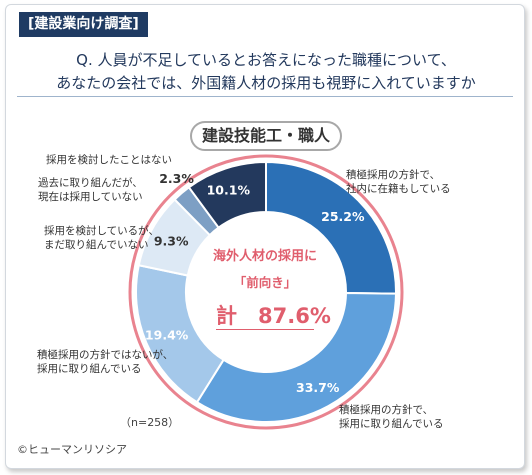  What do you see at coordinates (264, 256) in the screenshot?
I see `center-caption: 海外人材の採用に` at bounding box center [264, 256].